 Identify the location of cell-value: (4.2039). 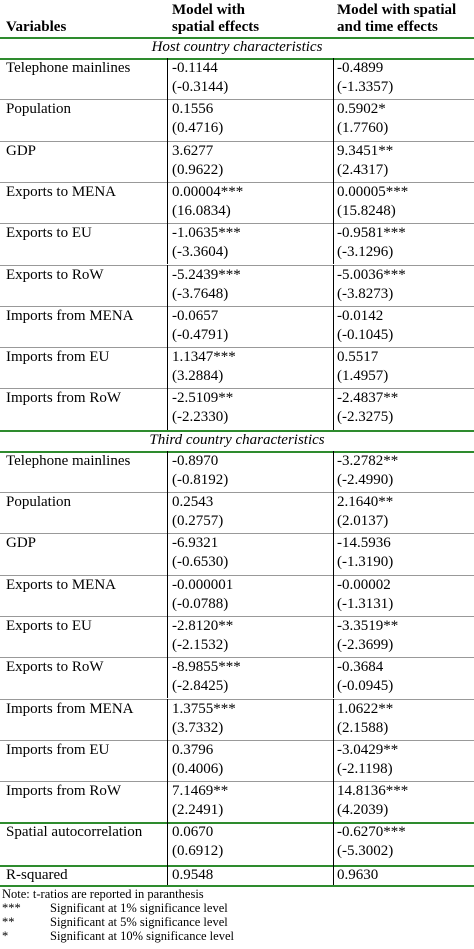
(363, 810).